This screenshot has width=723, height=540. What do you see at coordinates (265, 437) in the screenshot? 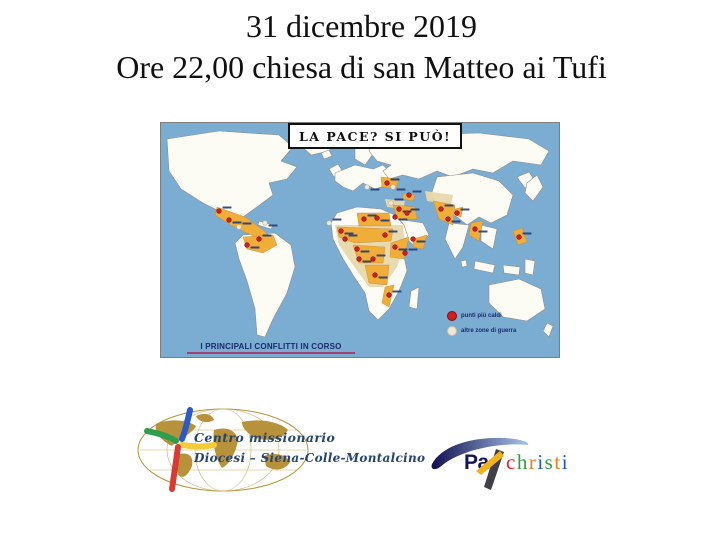
I see `missionary-name: Centro missionario` at bounding box center [265, 437].